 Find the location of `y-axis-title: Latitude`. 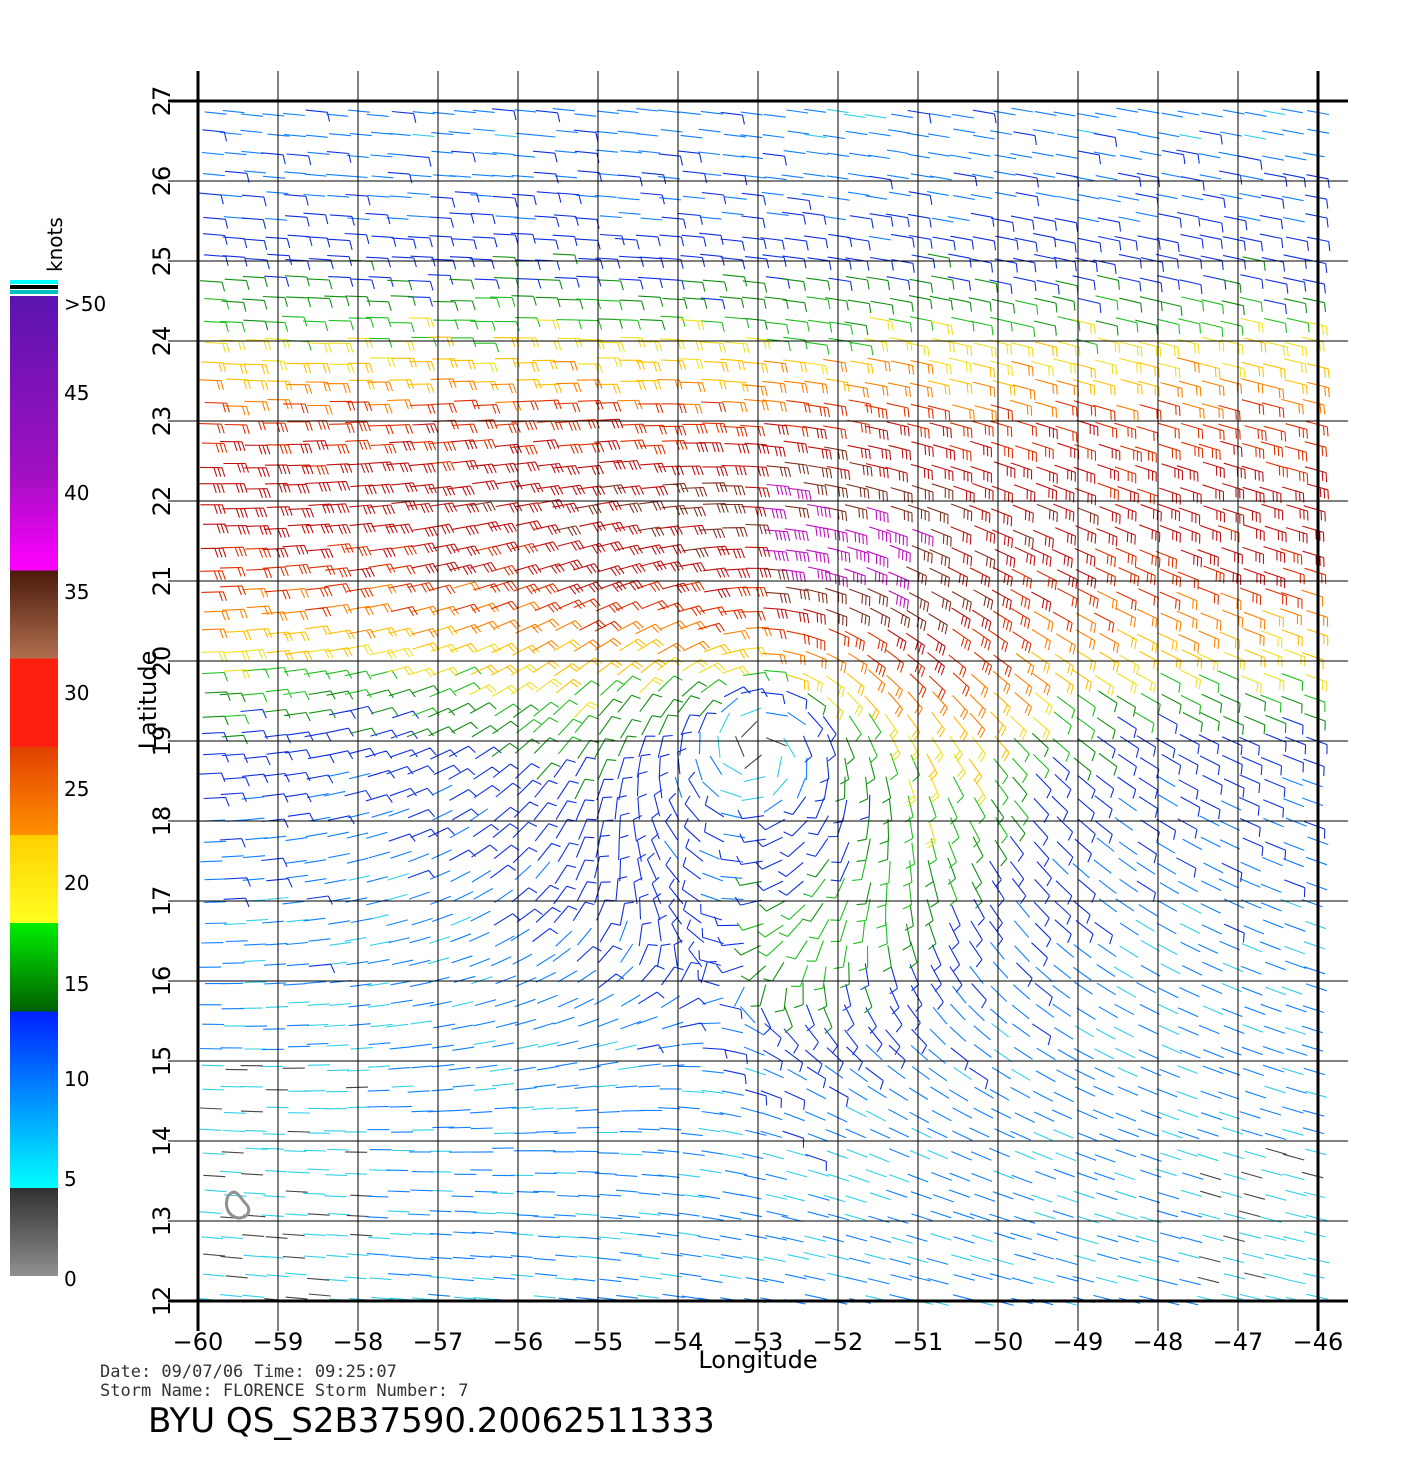

y-axis-title: Latitude is located at coordinates (148, 700).